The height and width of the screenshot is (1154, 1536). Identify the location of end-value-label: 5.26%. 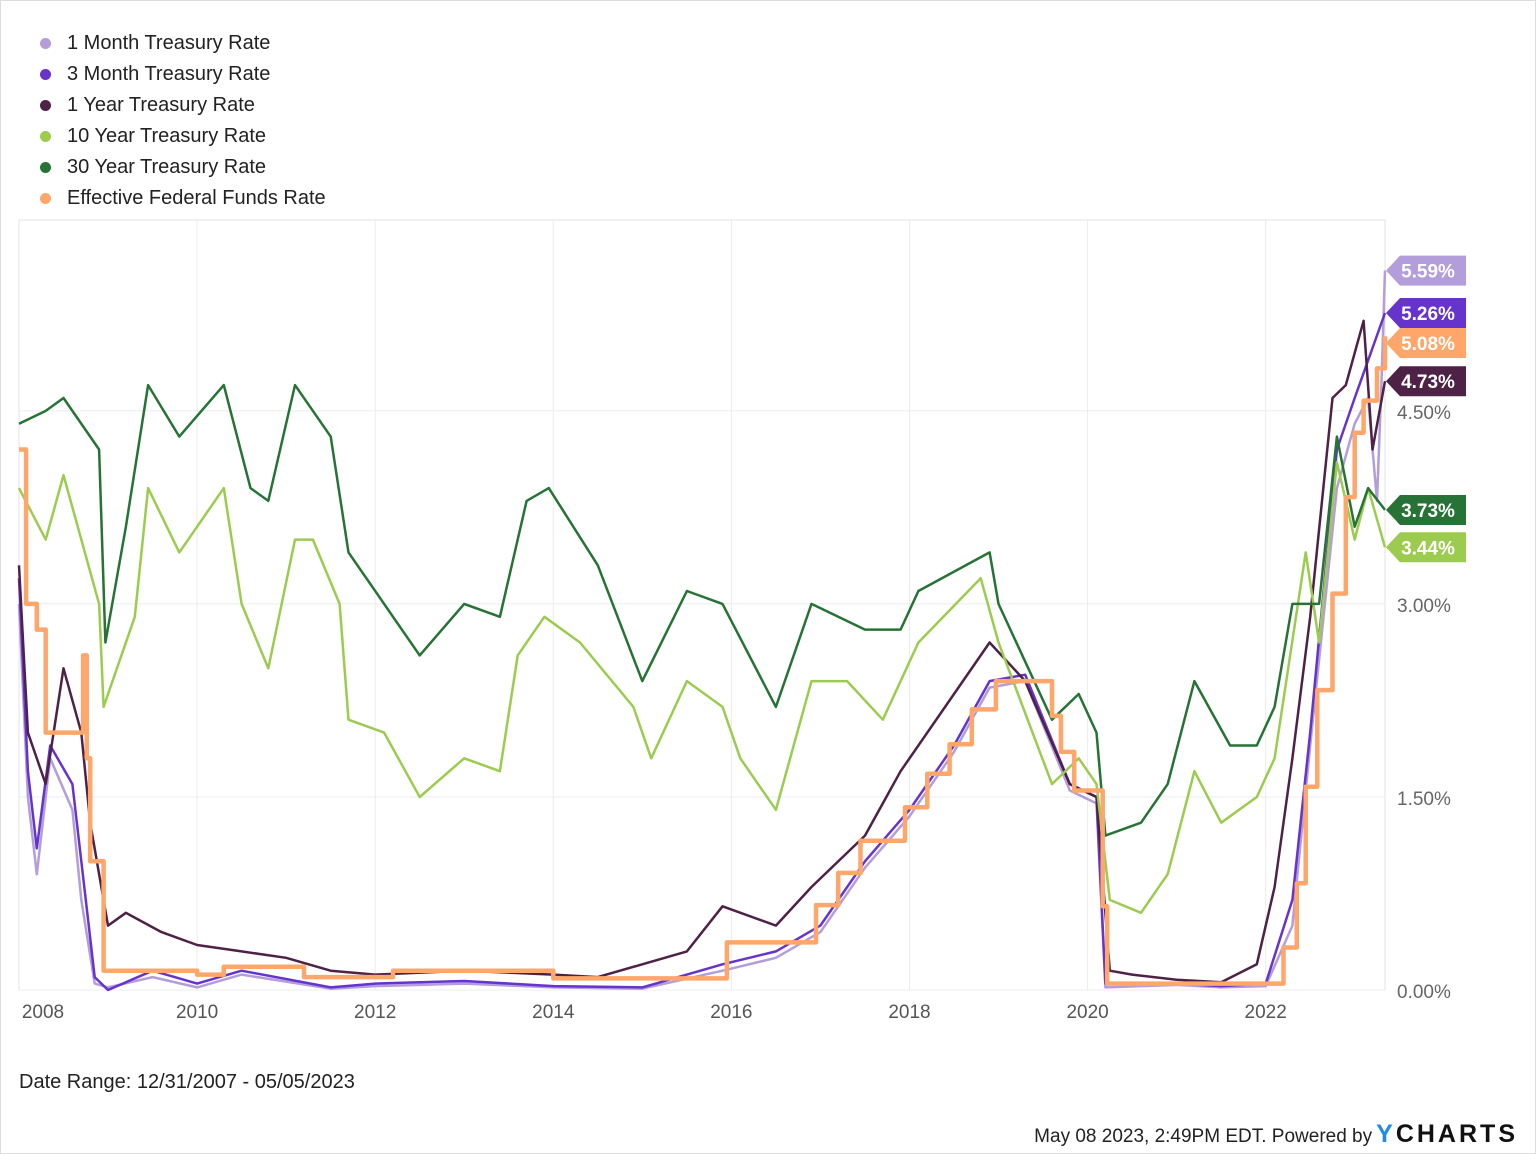
(1428, 314).